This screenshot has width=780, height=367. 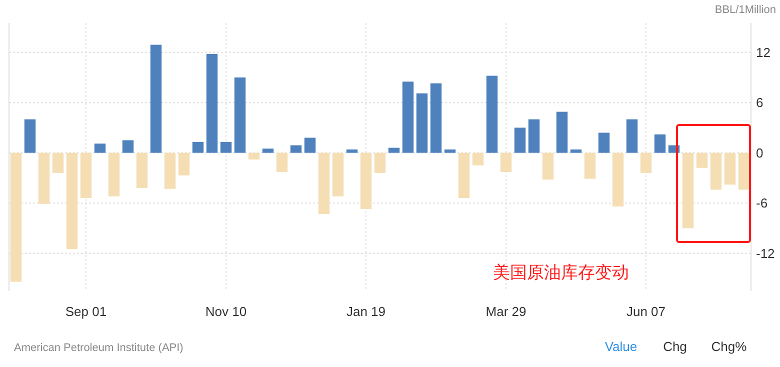 I want to click on text: Value, so click(x=621, y=346).